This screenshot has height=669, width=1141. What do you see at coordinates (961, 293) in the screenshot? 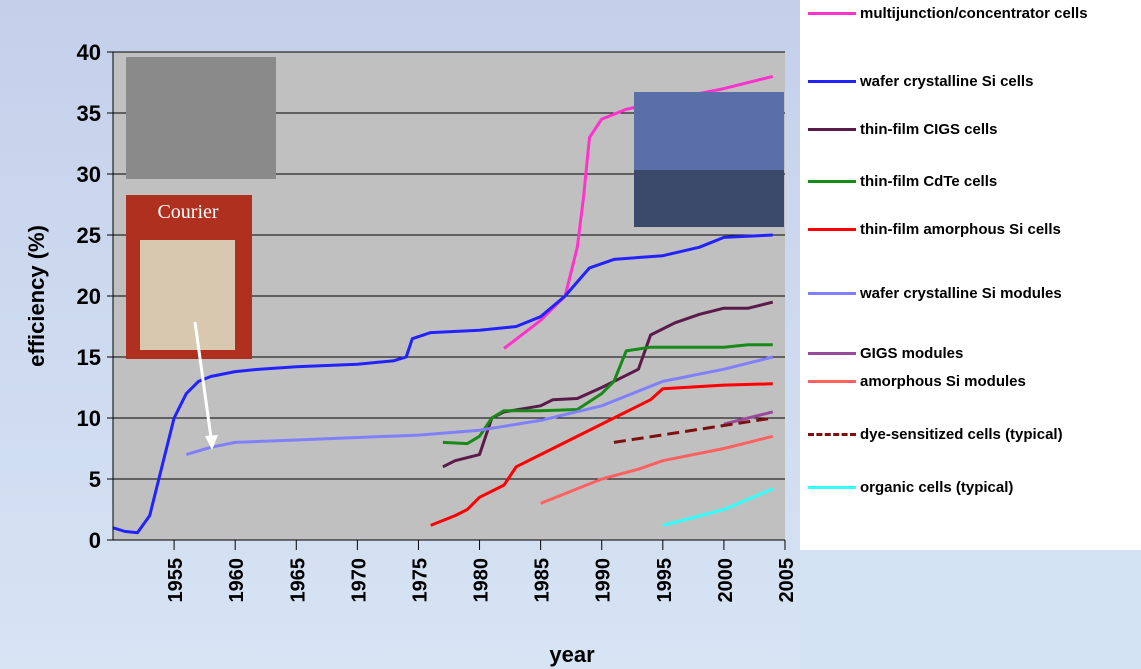
I see `legend-label: wafer crystalline Si modules` at bounding box center [961, 293].